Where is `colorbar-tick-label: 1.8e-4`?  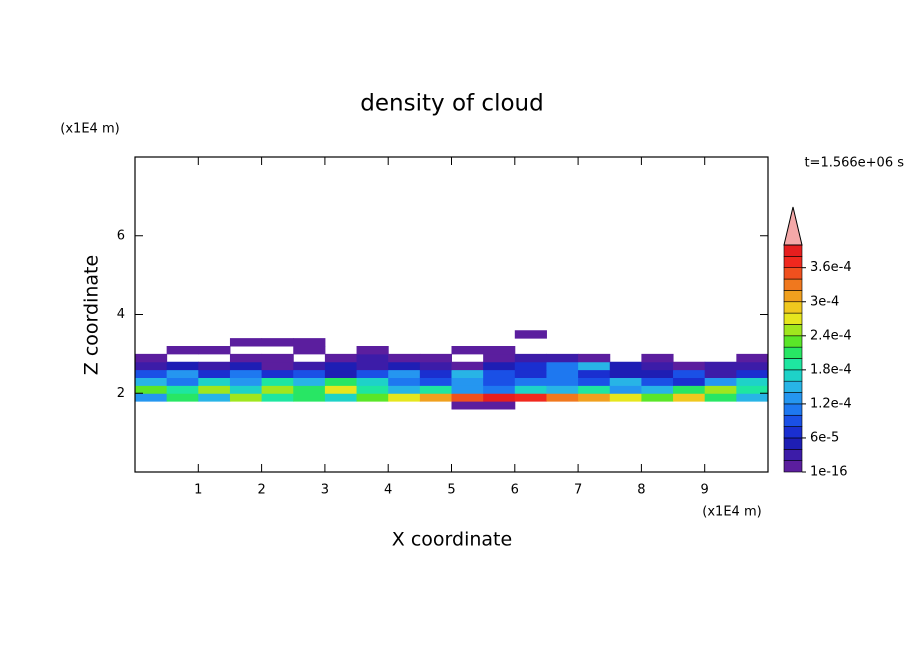
colorbar-tick-label: 1.8e-4 is located at coordinates (831, 369).